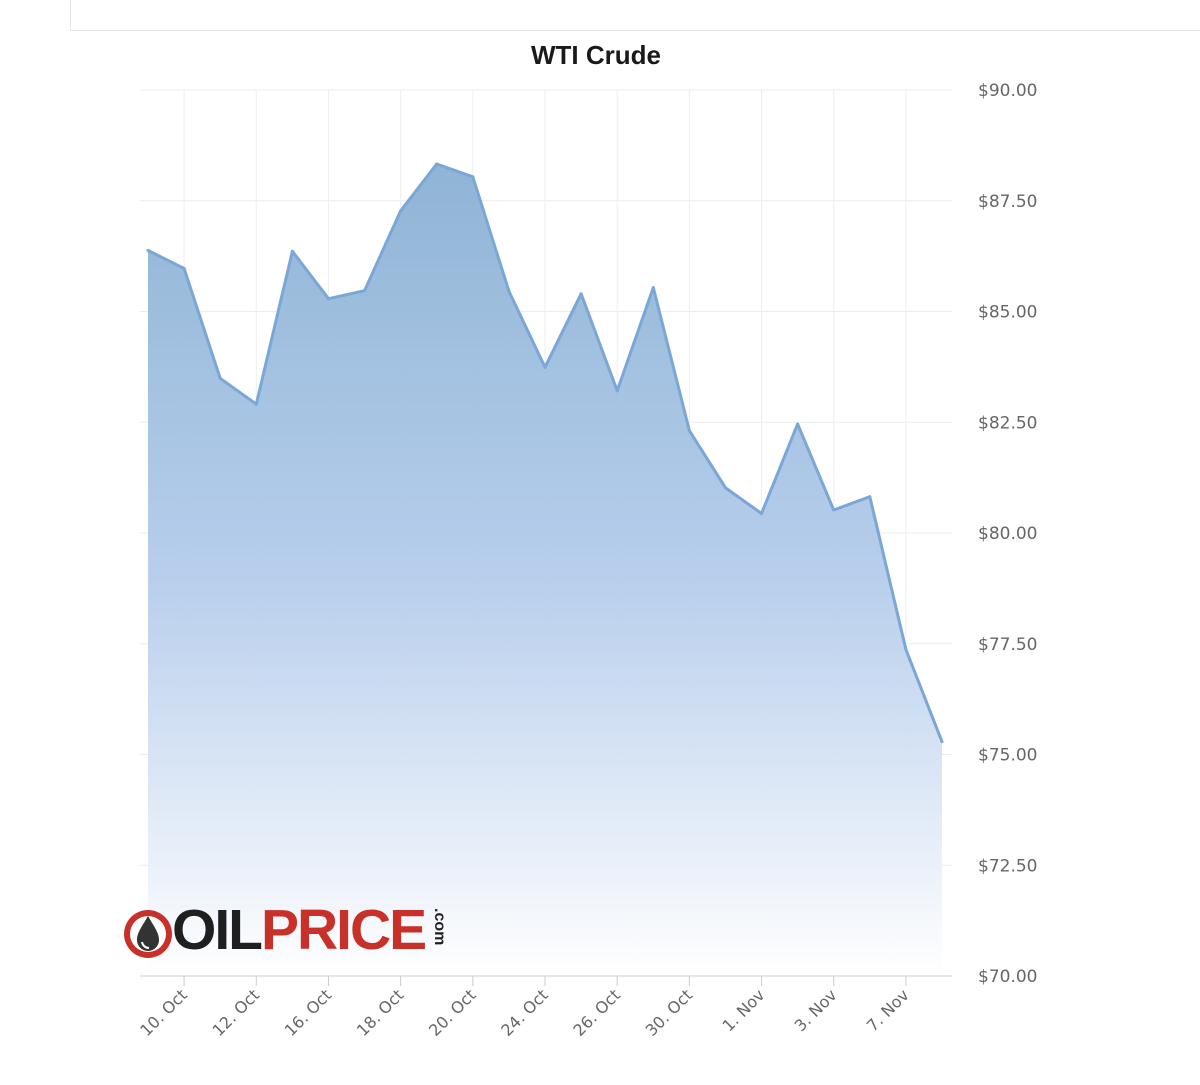 The image size is (1200, 1085). I want to click on oilprice-logo: OILPRICE .com, so click(302, 930).